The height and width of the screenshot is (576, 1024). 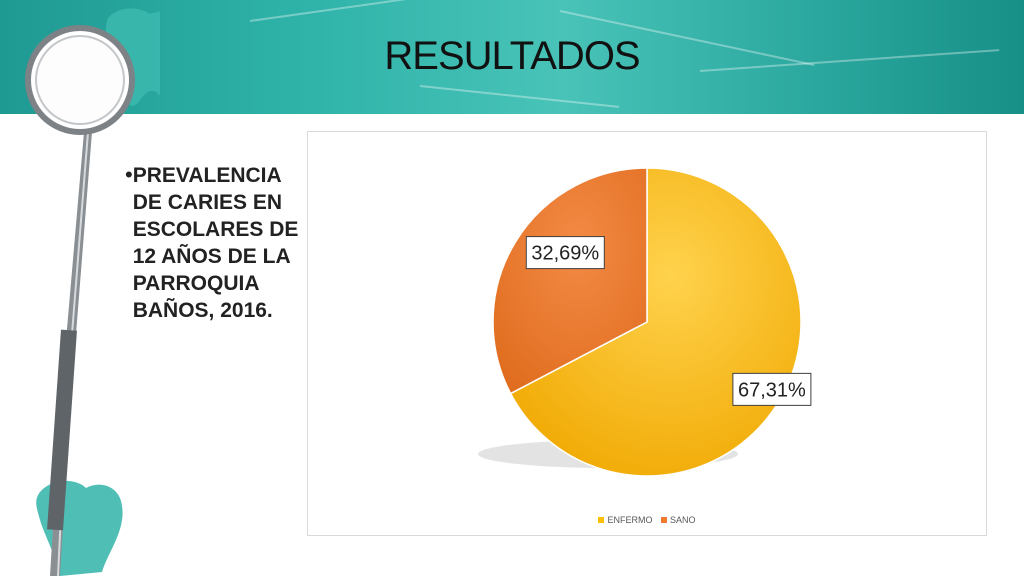 What do you see at coordinates (570, 281) in the screenshot?
I see `pie-slice-sano` at bounding box center [570, 281].